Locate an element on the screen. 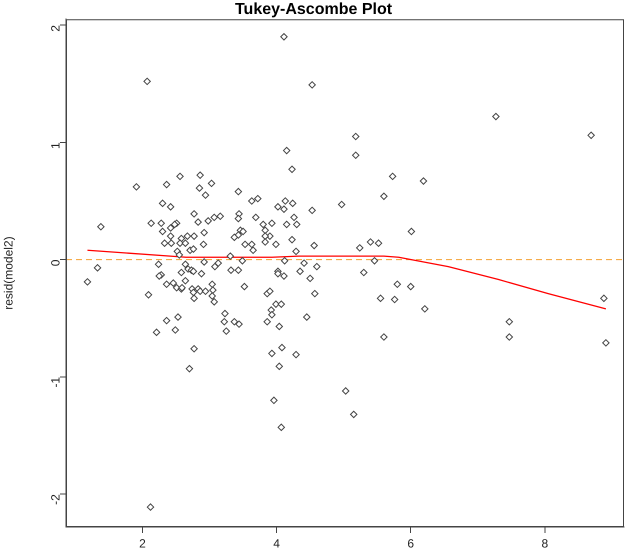 The height and width of the screenshot is (558, 629). x-tick-label: 2 is located at coordinates (142, 543).